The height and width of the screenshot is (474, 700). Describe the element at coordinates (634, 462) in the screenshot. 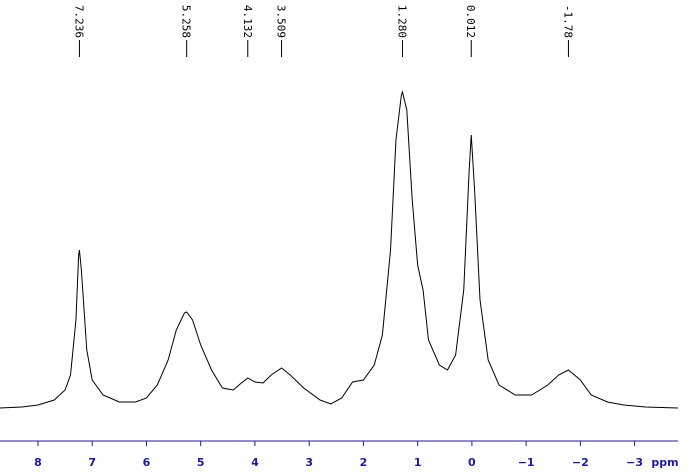

I see `x-tick-label: −3` at that location.